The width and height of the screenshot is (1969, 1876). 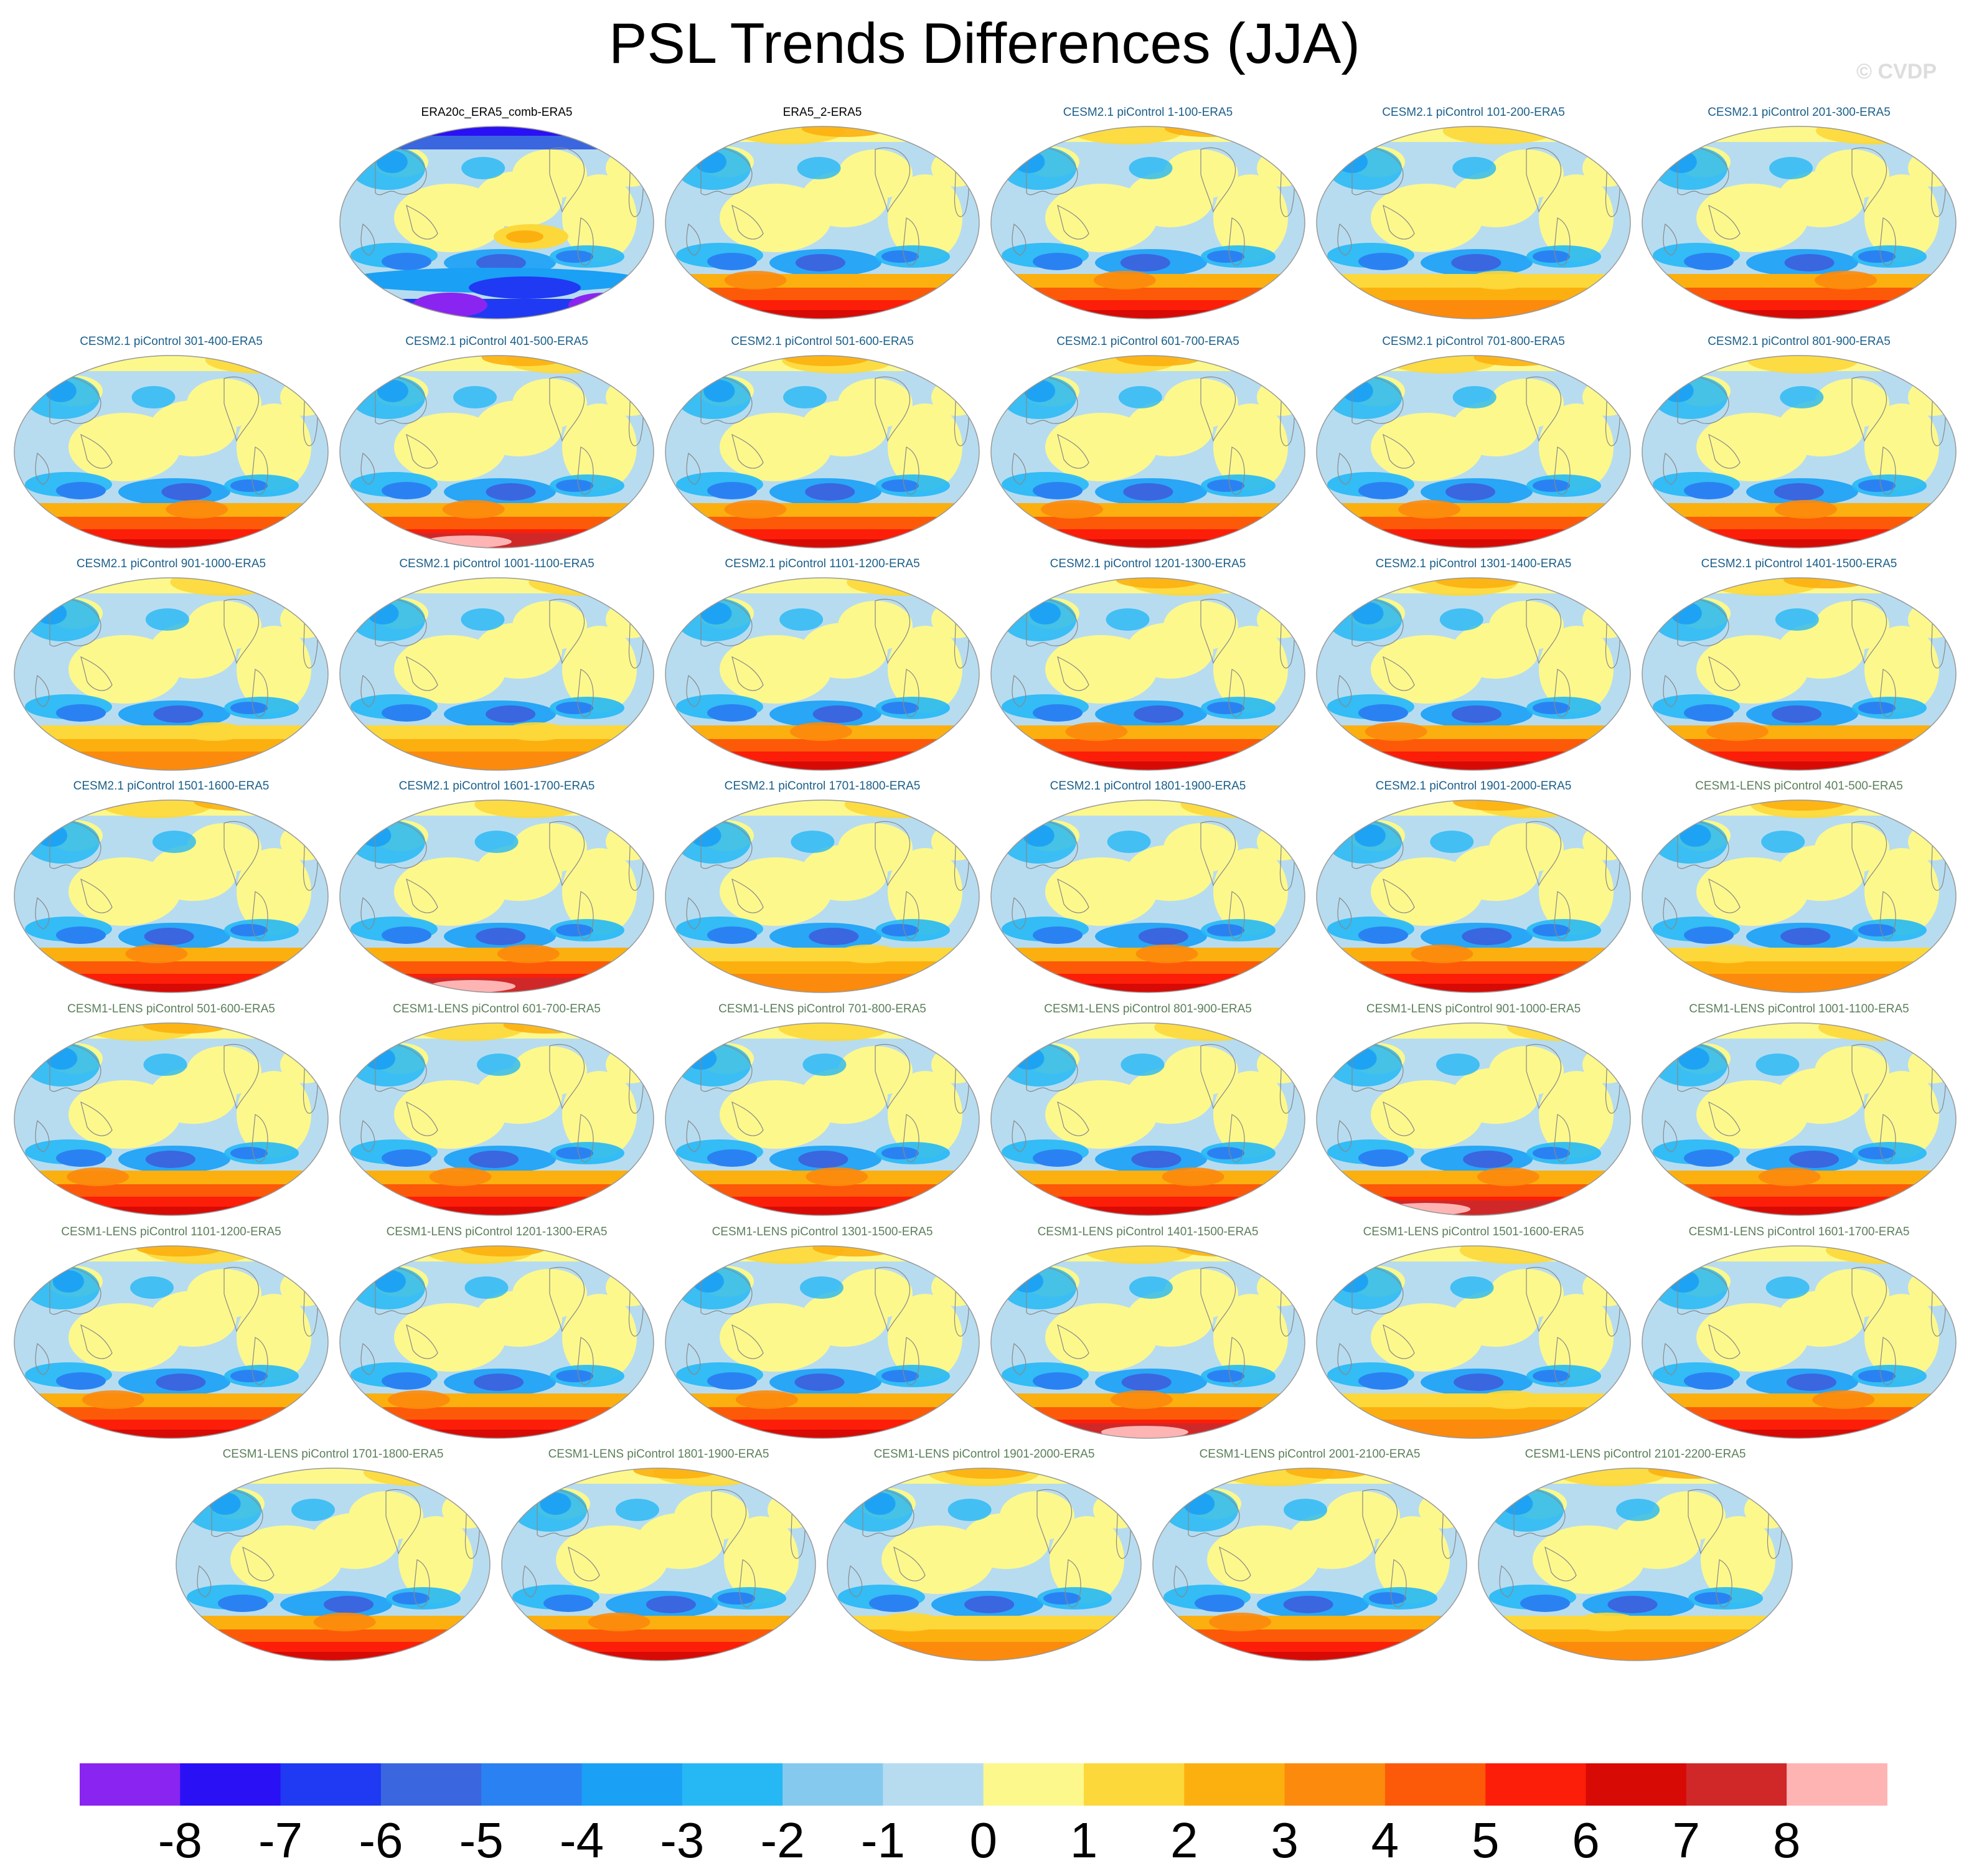 I want to click on colorbar-tick-label: 5, so click(x=1485, y=1840).